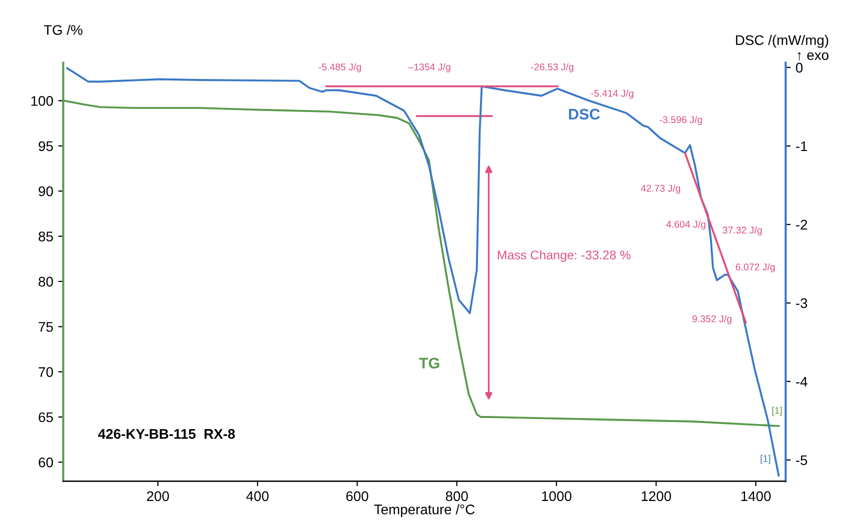 Image resolution: width=843 pixels, height=523 pixels. Describe the element at coordinates (657, 496) in the screenshot. I see `x-tick-label: 1200` at that location.